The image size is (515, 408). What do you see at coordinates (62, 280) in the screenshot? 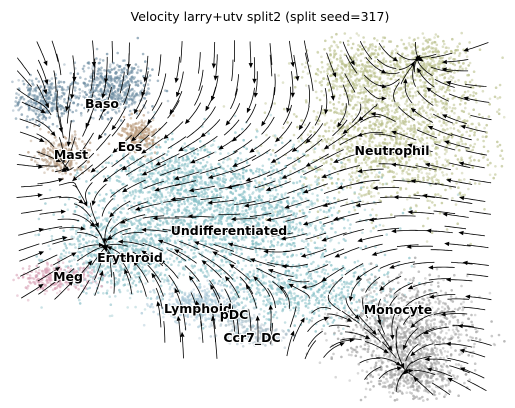
I see `cluster-points-meg` at bounding box center [62, 280].